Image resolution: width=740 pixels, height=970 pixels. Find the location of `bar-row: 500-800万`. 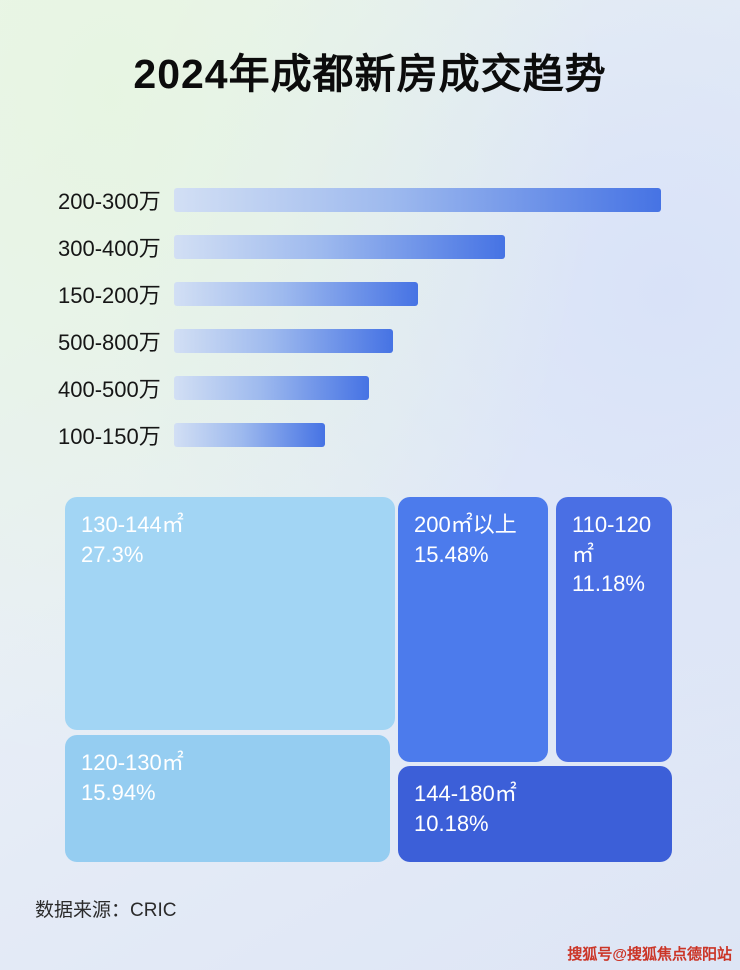

bar-row: 500-800万 is located at coordinates (368, 340).